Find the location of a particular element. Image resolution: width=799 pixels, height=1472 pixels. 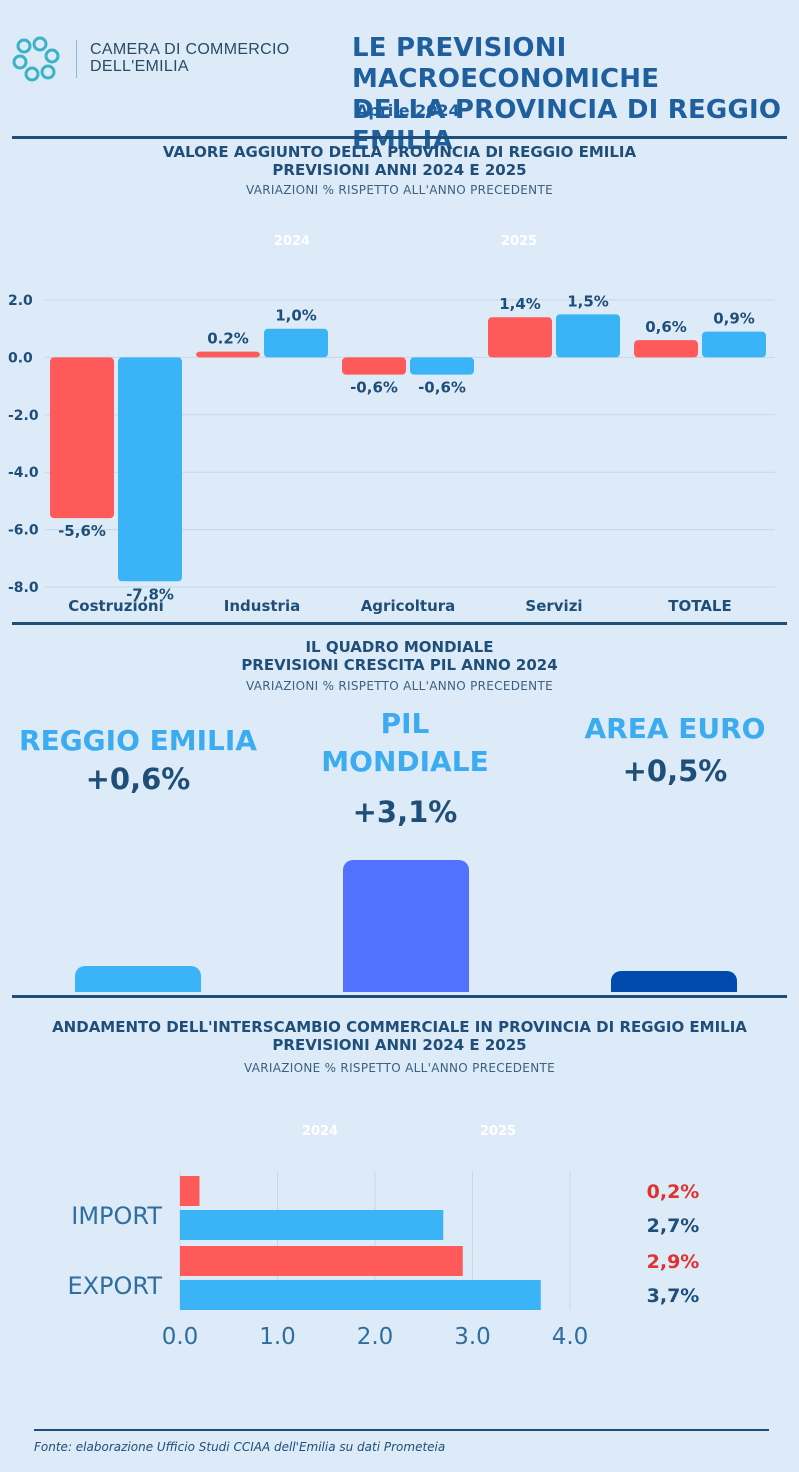

world-label-pil-mondiale: PIL MONDIALE is located at coordinates (405, 742).